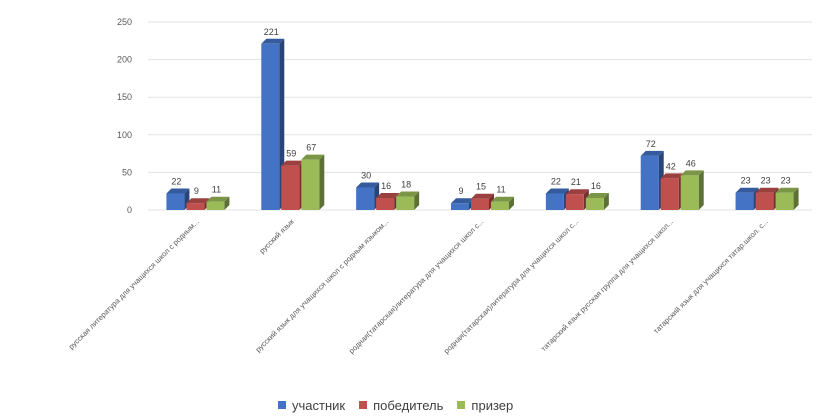 The height and width of the screenshot is (416, 820). What do you see at coordinates (406, 184) in the screenshot?
I see `data-label: 18` at bounding box center [406, 184].